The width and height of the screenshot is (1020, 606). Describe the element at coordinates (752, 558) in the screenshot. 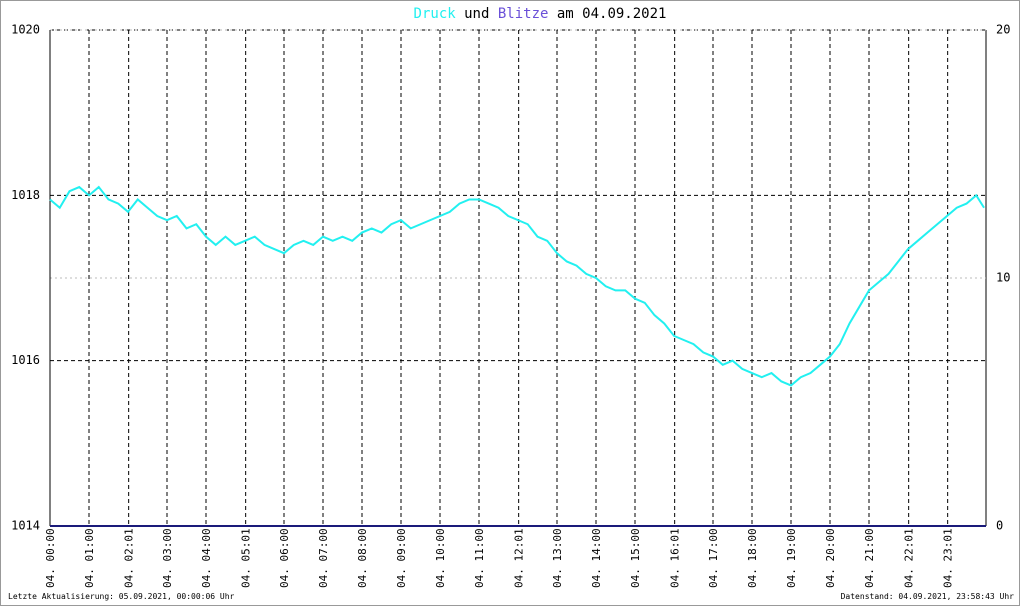

I see `x-tick-label: 04. 18:00` at that location.